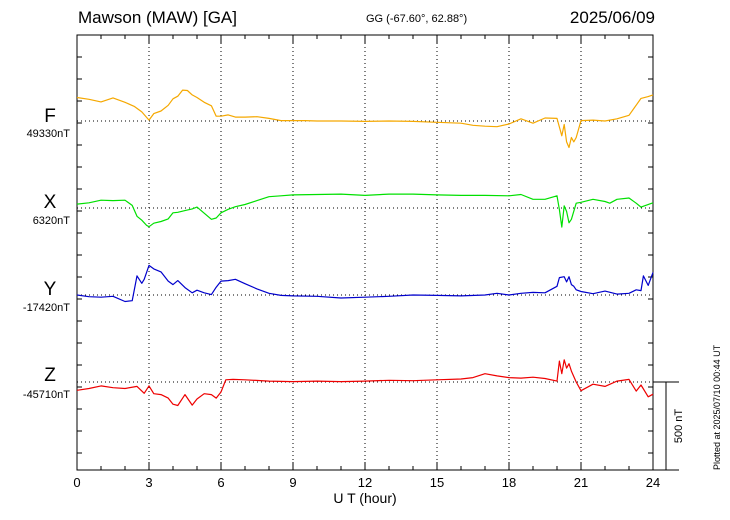  I want to click on x-tick-label: 0, so click(76, 482).